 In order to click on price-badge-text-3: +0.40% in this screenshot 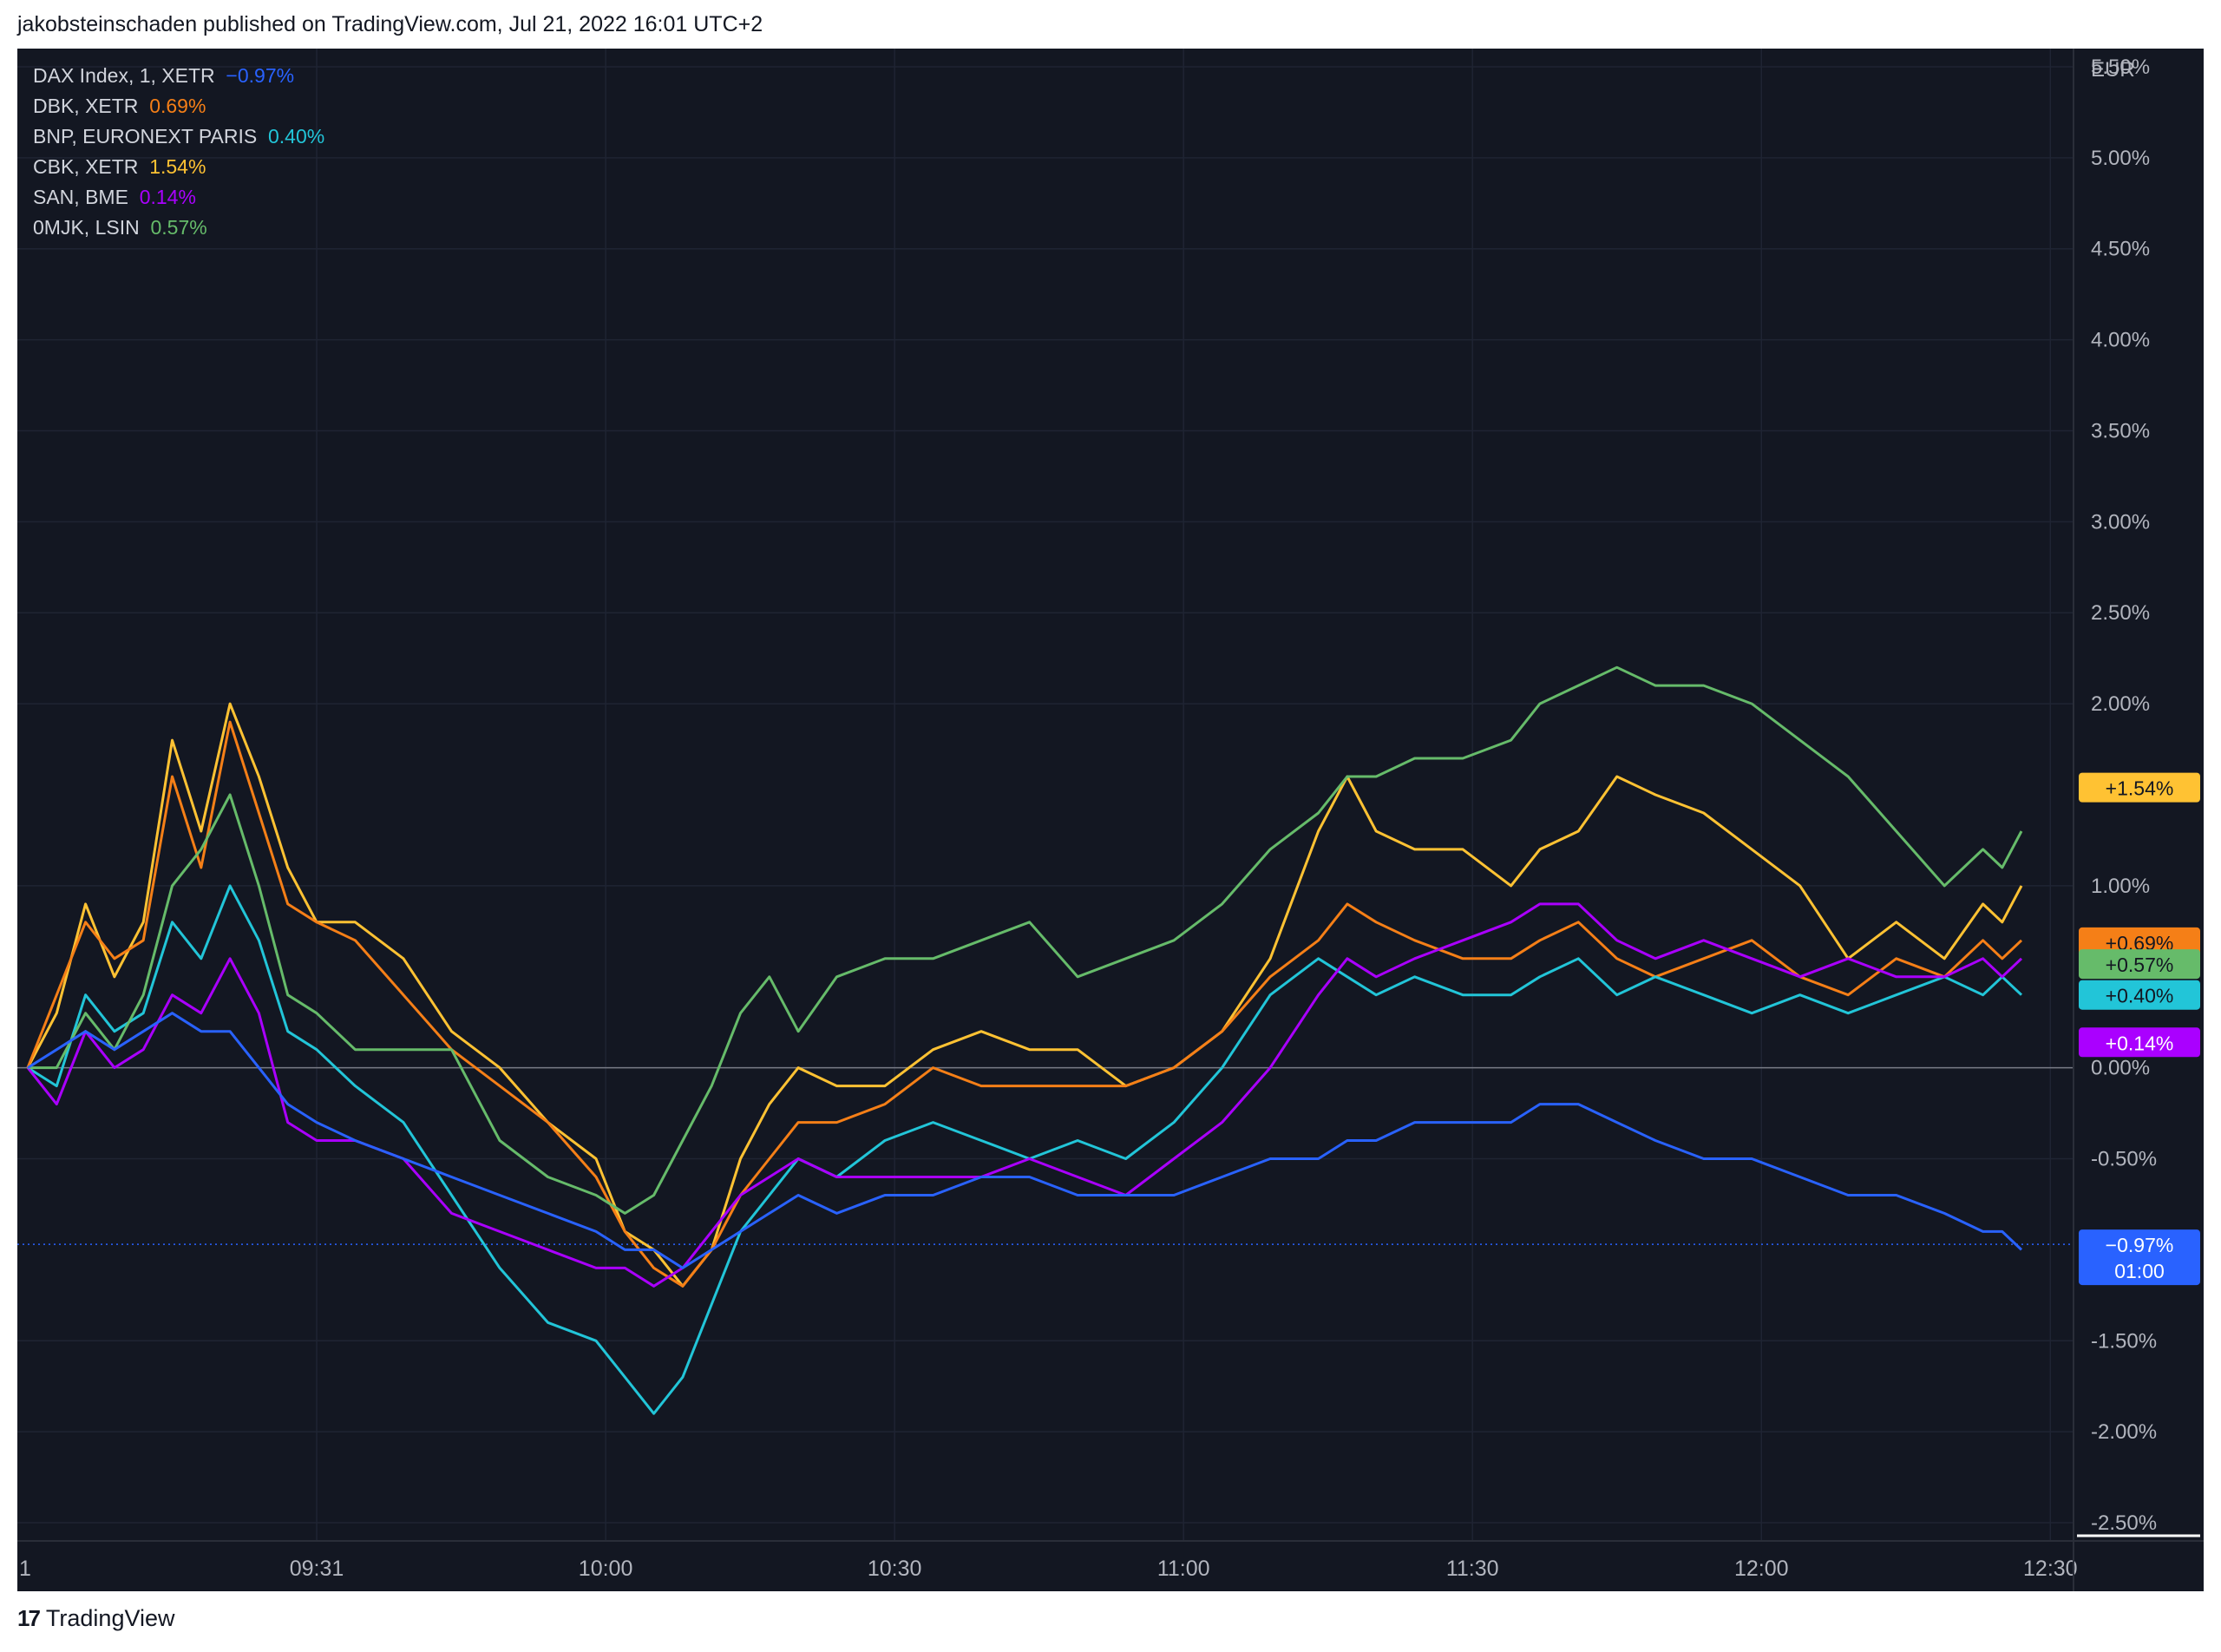, I will do `click(2140, 996)`.